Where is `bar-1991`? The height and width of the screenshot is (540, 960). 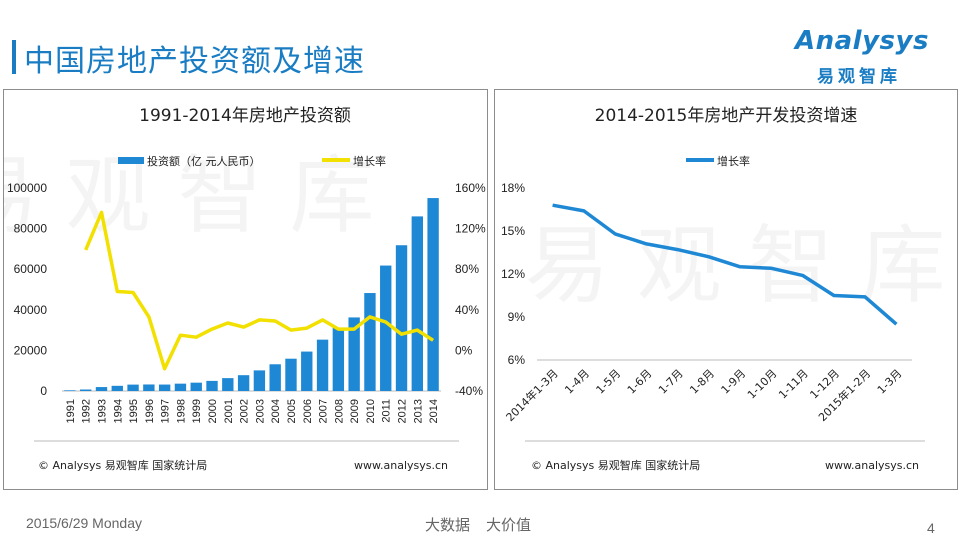
bar-1991 is located at coordinates (70, 390).